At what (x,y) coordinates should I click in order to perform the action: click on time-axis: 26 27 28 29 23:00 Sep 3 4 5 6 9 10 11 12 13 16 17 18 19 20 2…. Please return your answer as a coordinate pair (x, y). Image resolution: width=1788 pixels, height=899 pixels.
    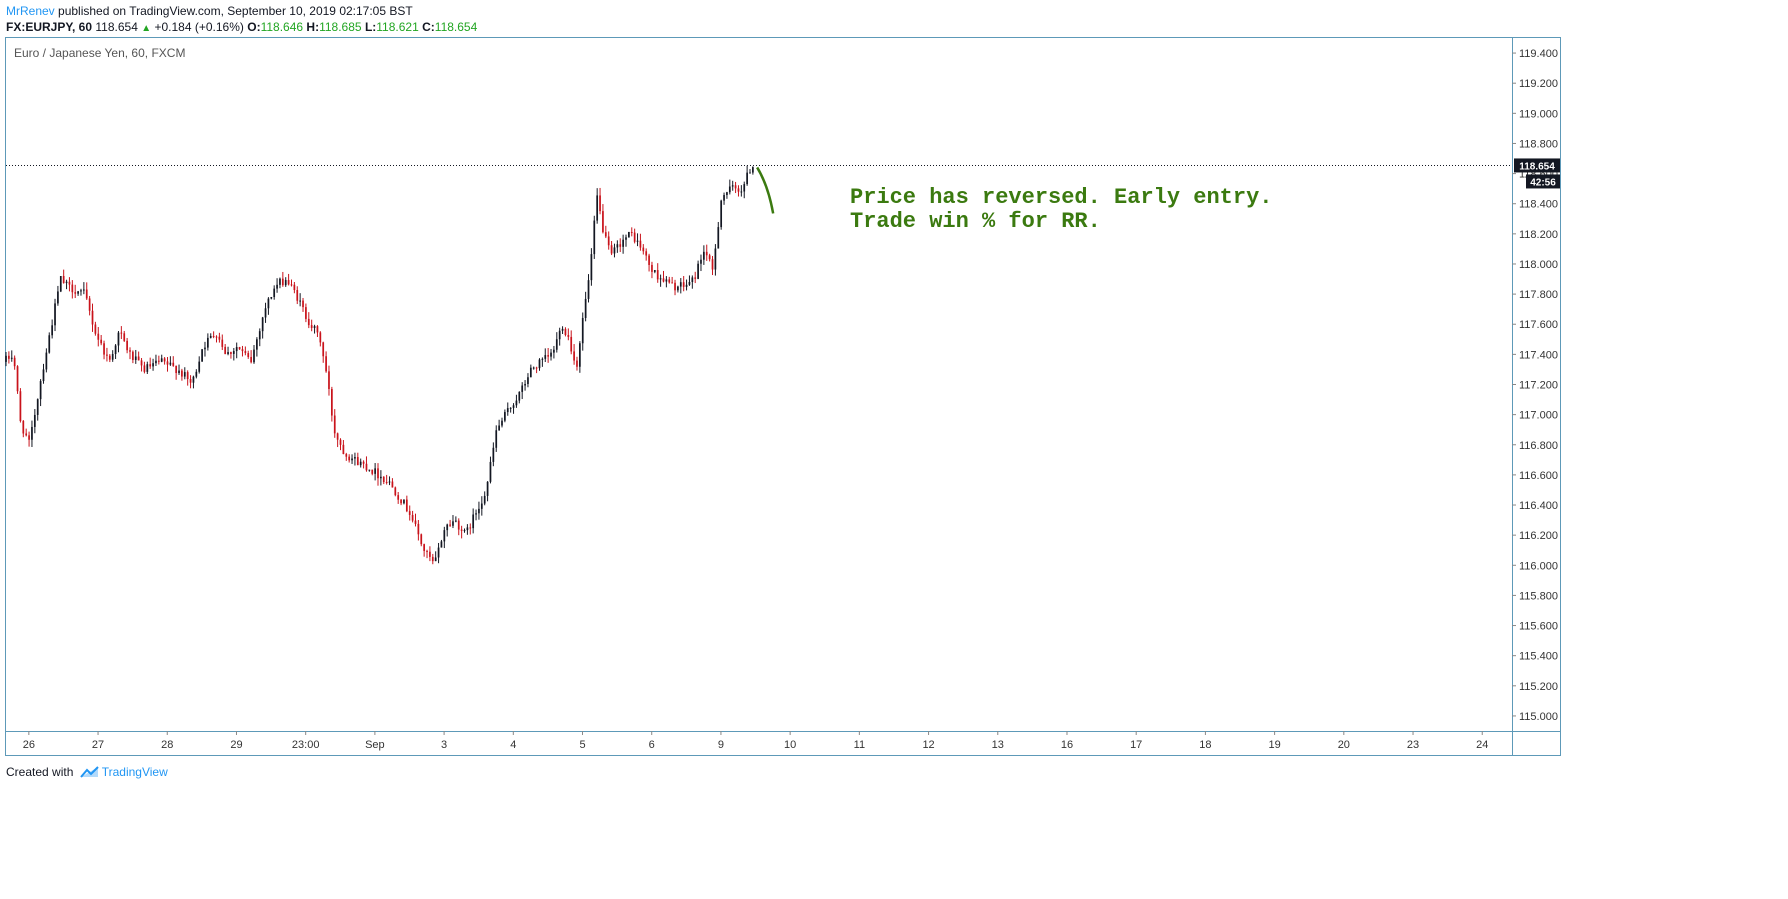
    Looking at the image, I should click on (783, 741).